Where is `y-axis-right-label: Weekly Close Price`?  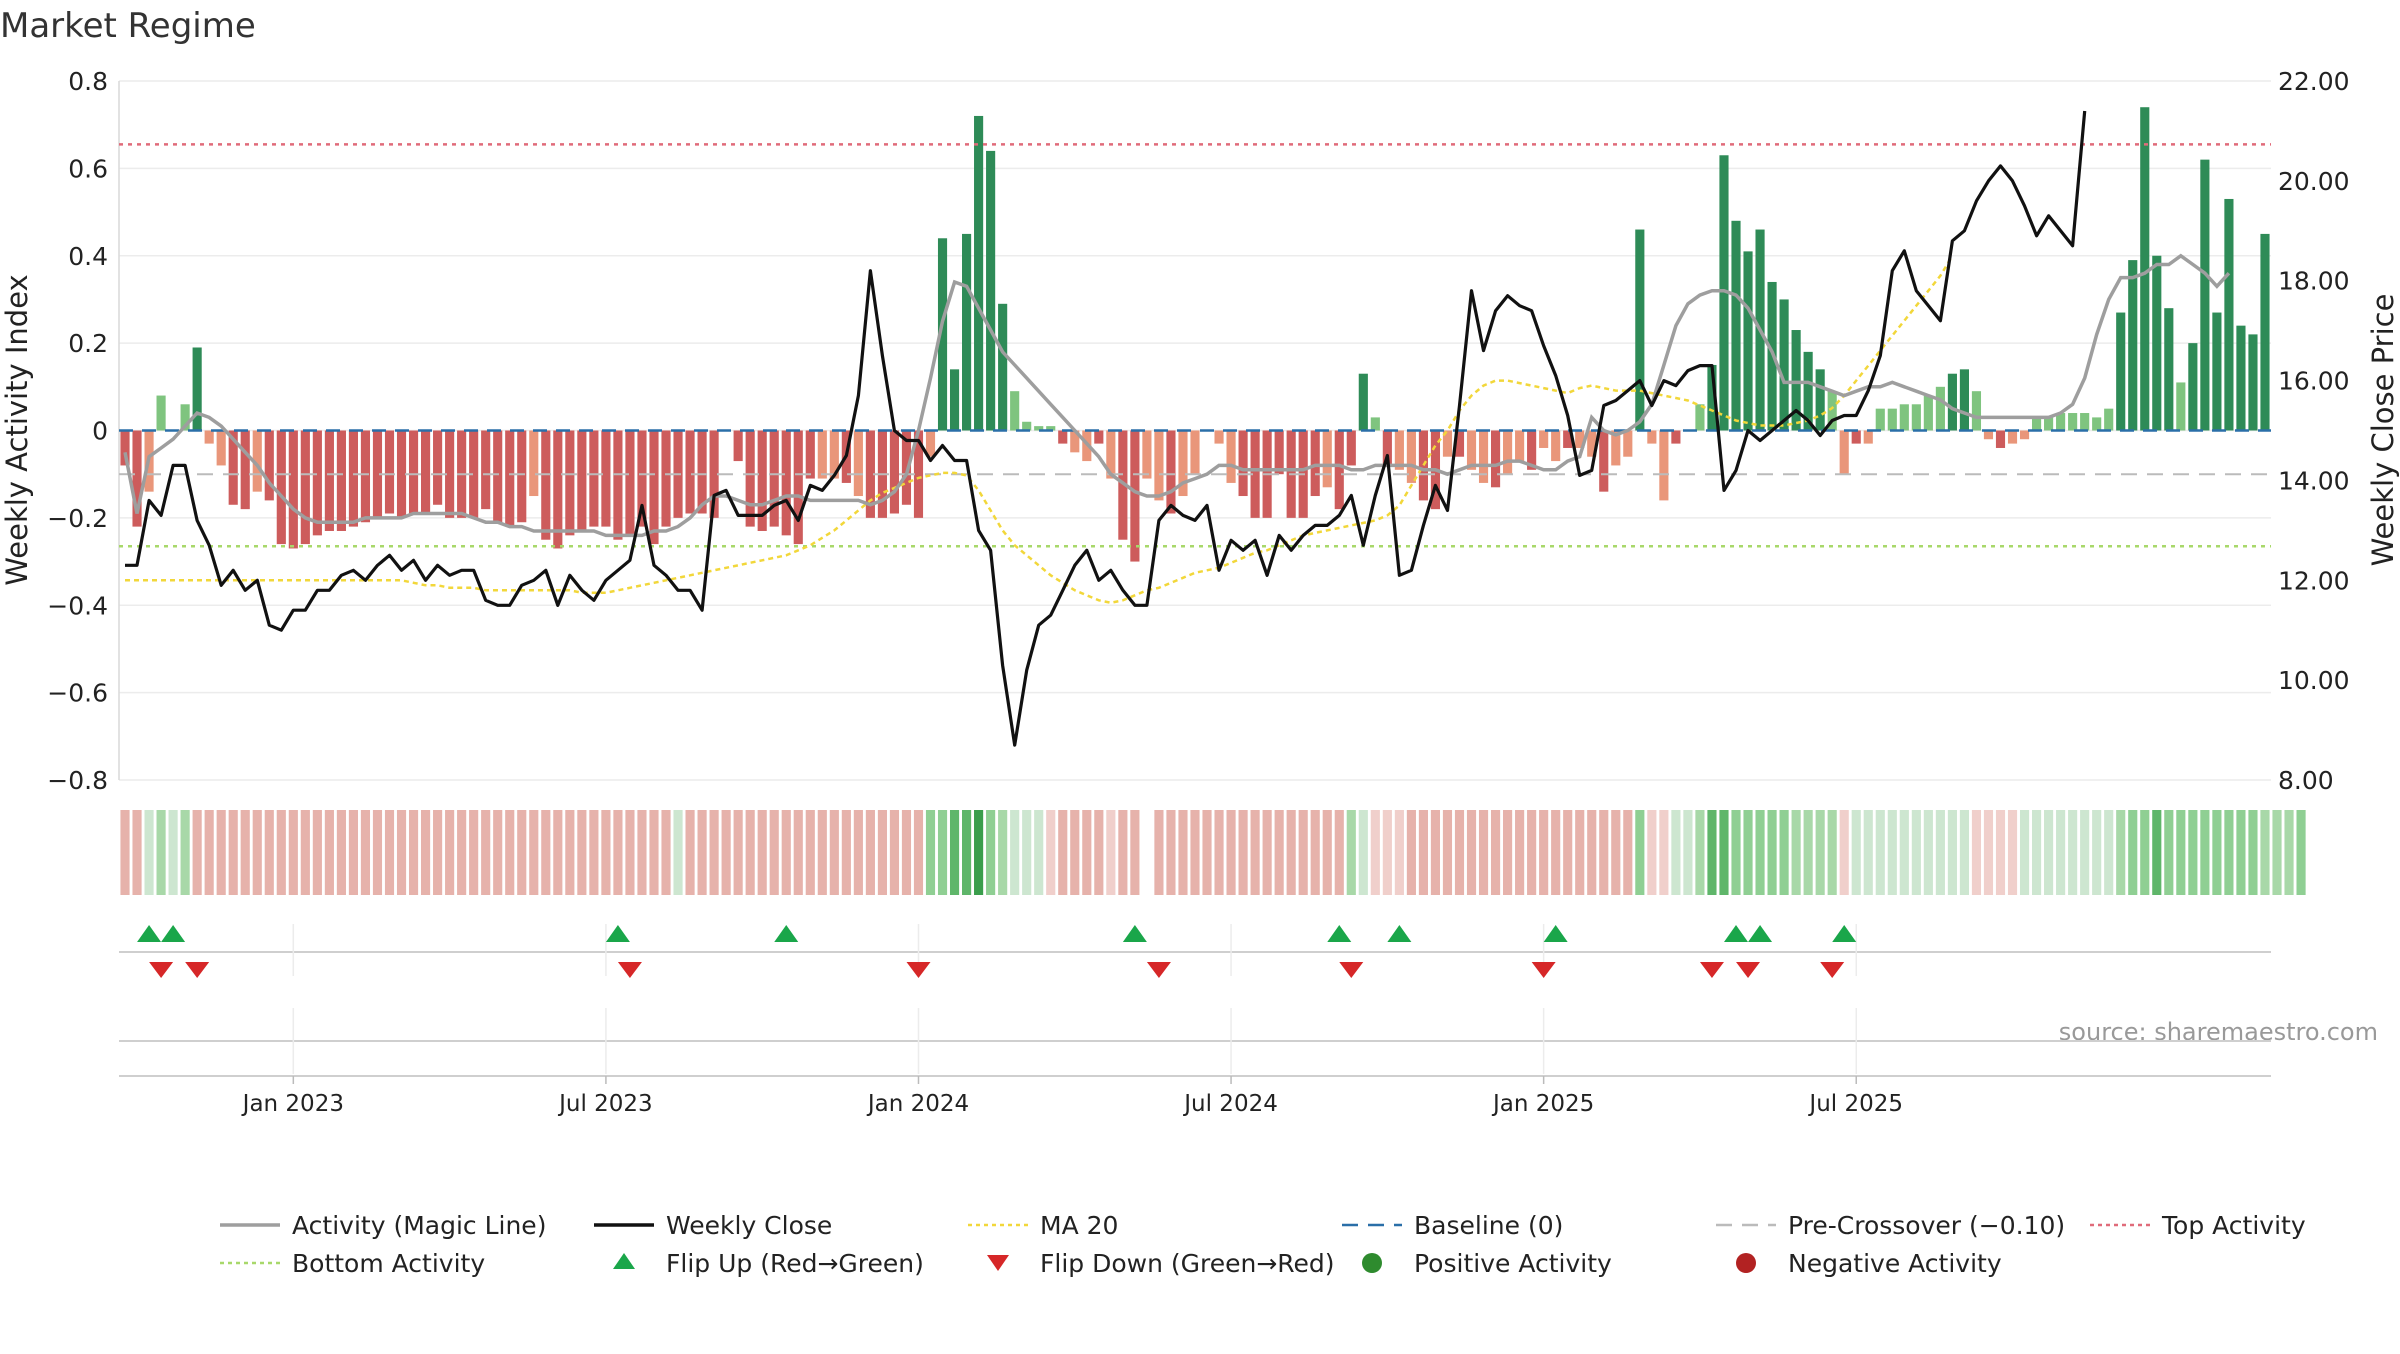
y-axis-right-label: Weekly Close Price is located at coordinates (2383, 430).